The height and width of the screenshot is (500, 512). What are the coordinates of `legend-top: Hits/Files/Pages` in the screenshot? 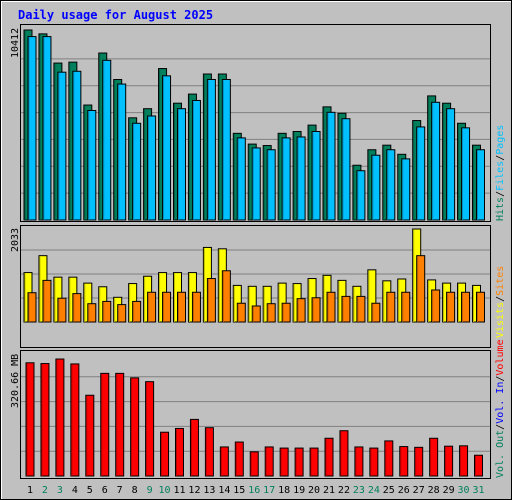 It's located at (500, 173).